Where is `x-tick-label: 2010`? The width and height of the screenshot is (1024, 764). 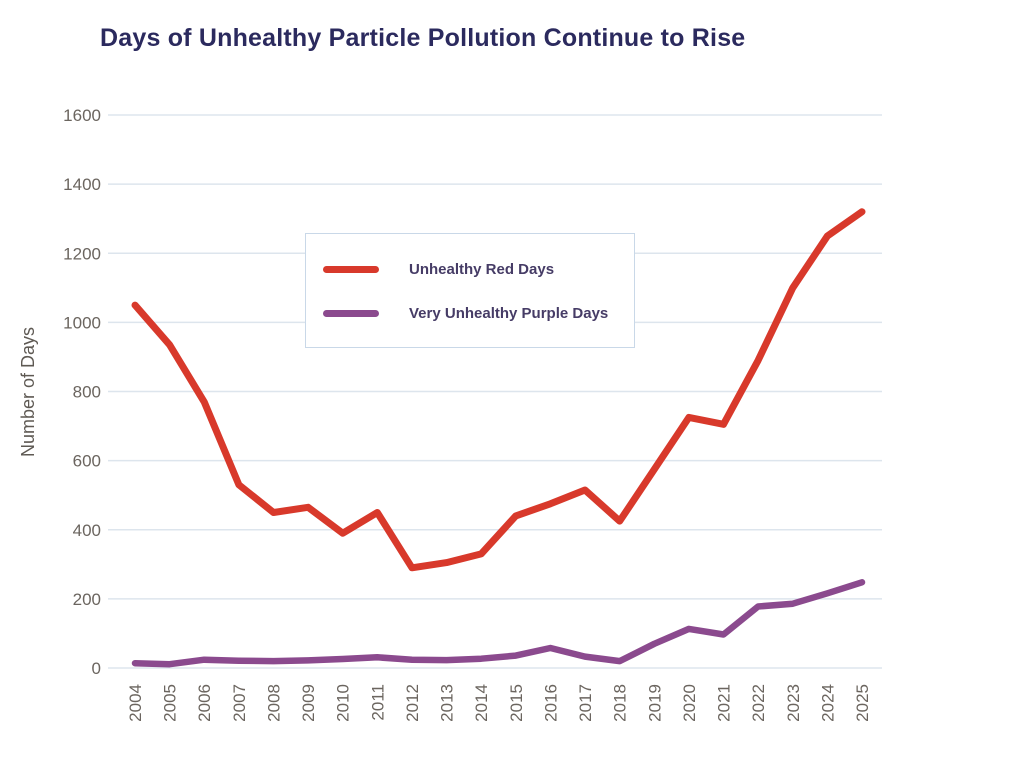 x-tick-label: 2010 is located at coordinates (343, 703).